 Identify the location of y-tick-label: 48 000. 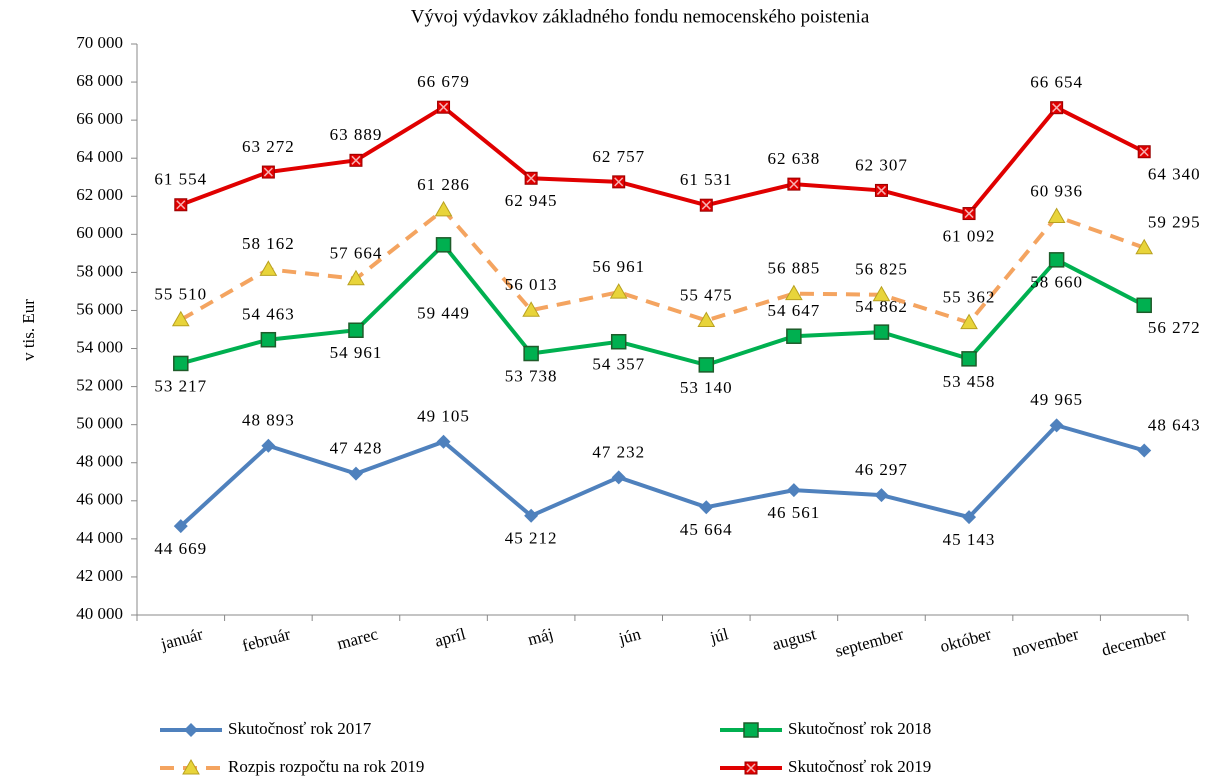
(99, 461).